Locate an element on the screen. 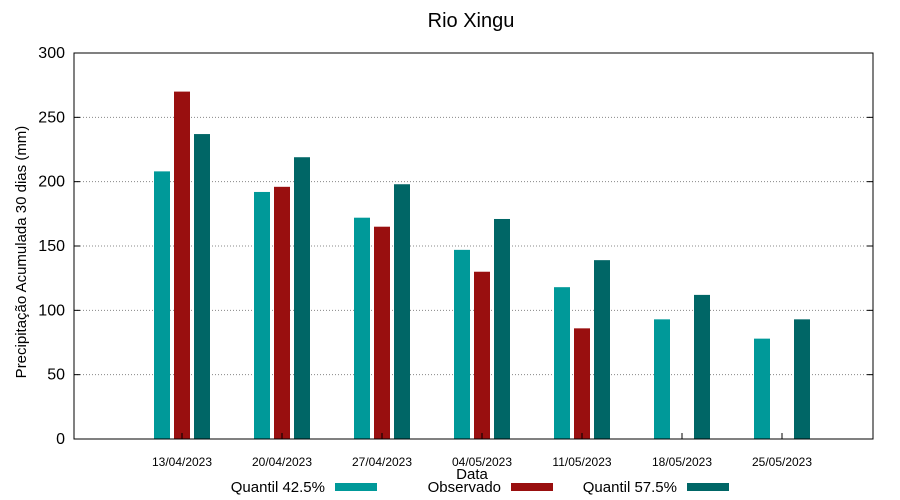  y-tick-label: 0 is located at coordinates (60, 439).